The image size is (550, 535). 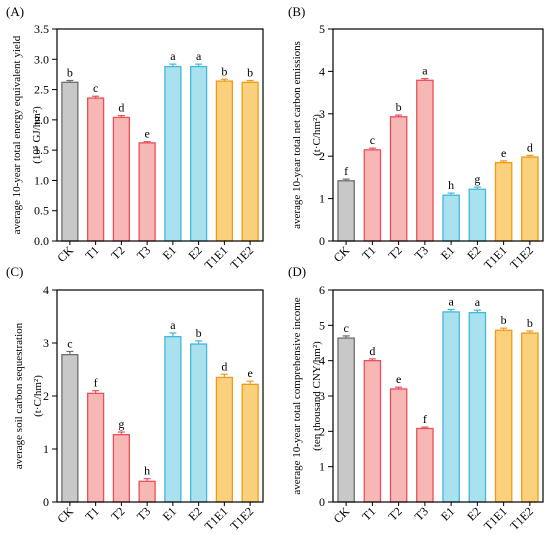 What do you see at coordinates (296, 11) in the screenshot?
I see `panel-label: (B)` at bounding box center [296, 11].